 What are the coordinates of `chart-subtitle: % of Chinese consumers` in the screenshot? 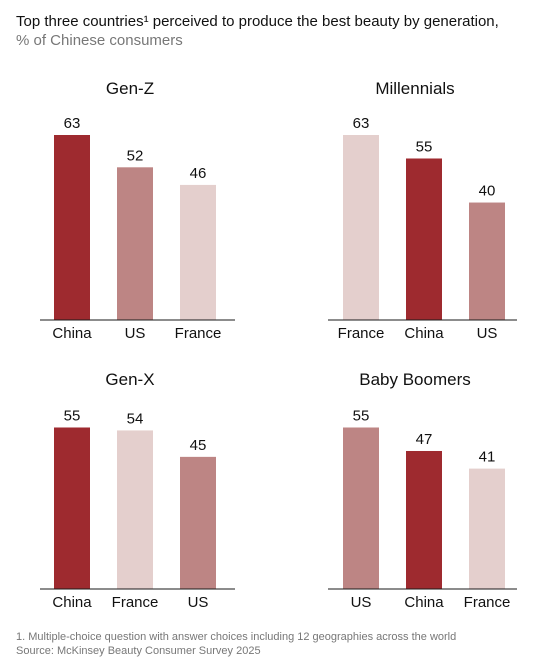 It's located at (99, 40).